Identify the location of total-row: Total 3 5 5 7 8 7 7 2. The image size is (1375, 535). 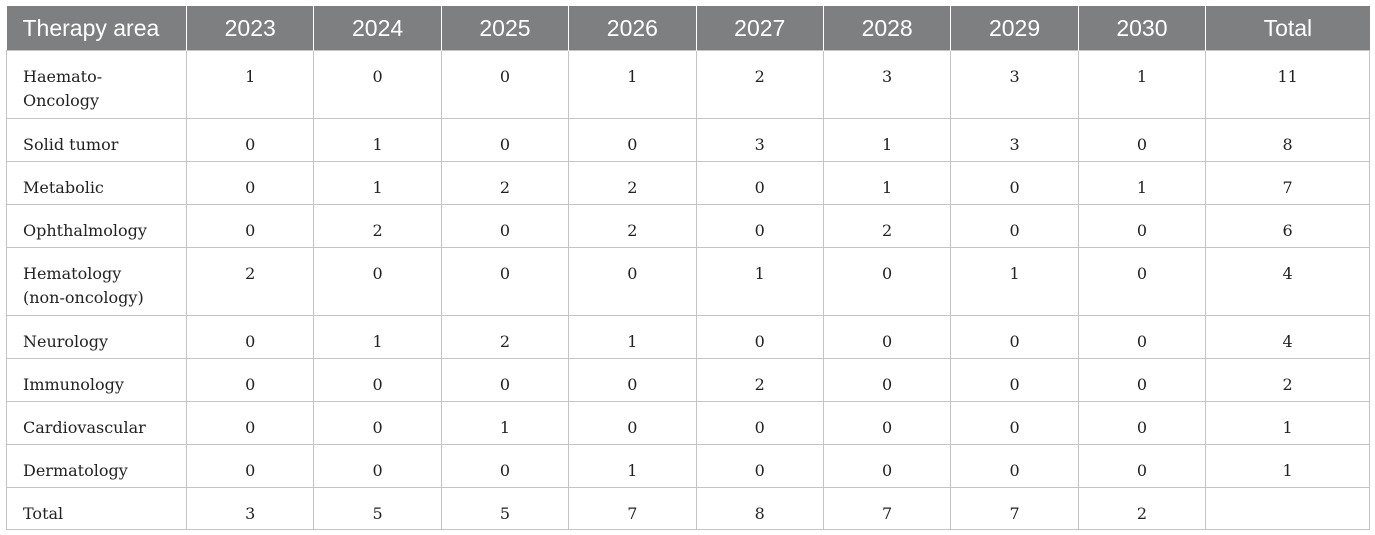
(688, 508).